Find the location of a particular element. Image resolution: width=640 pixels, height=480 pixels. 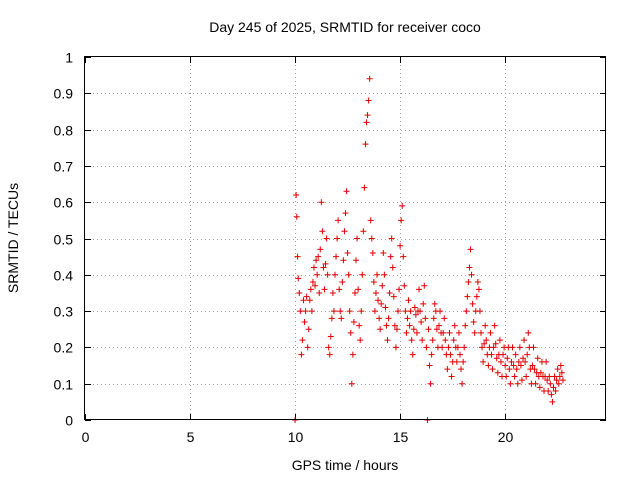

y-tick-label: 0.2 is located at coordinates (64, 348).